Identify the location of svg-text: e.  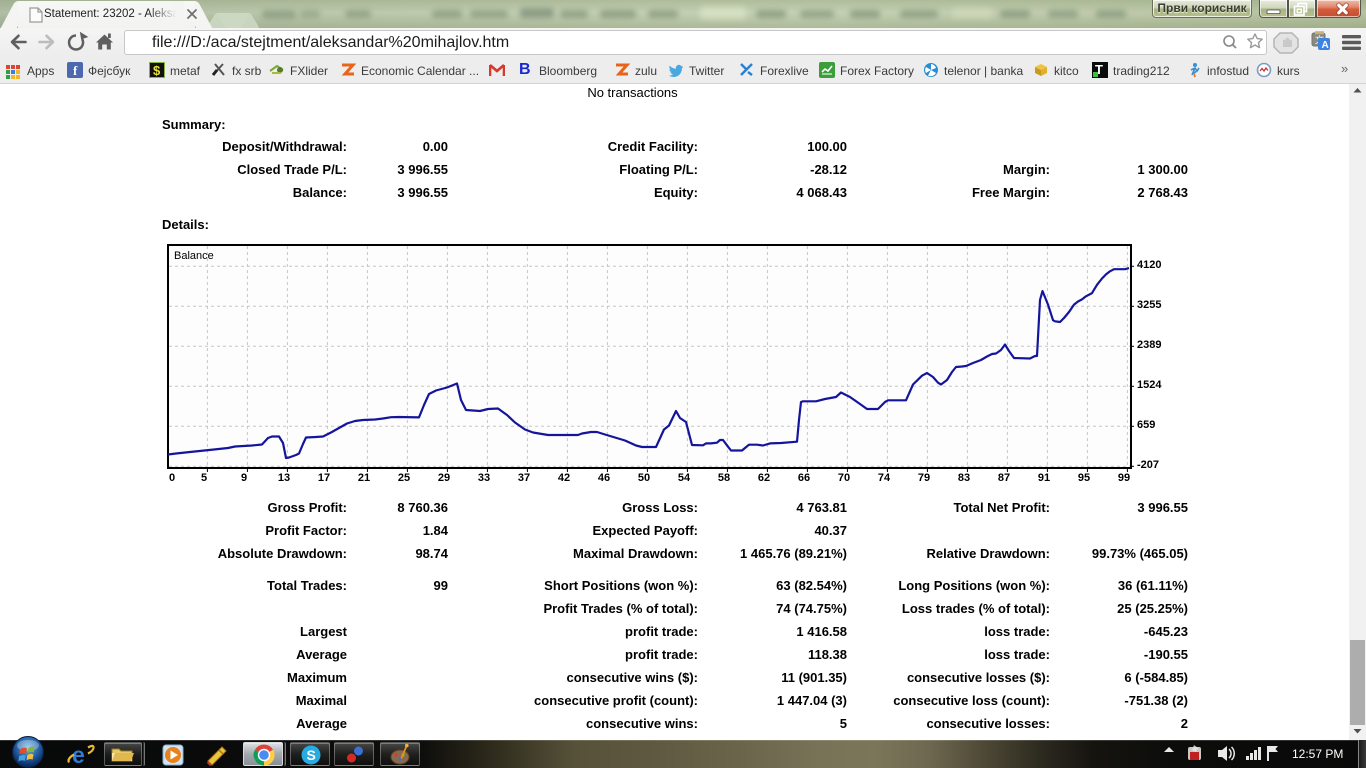
(78, 755).